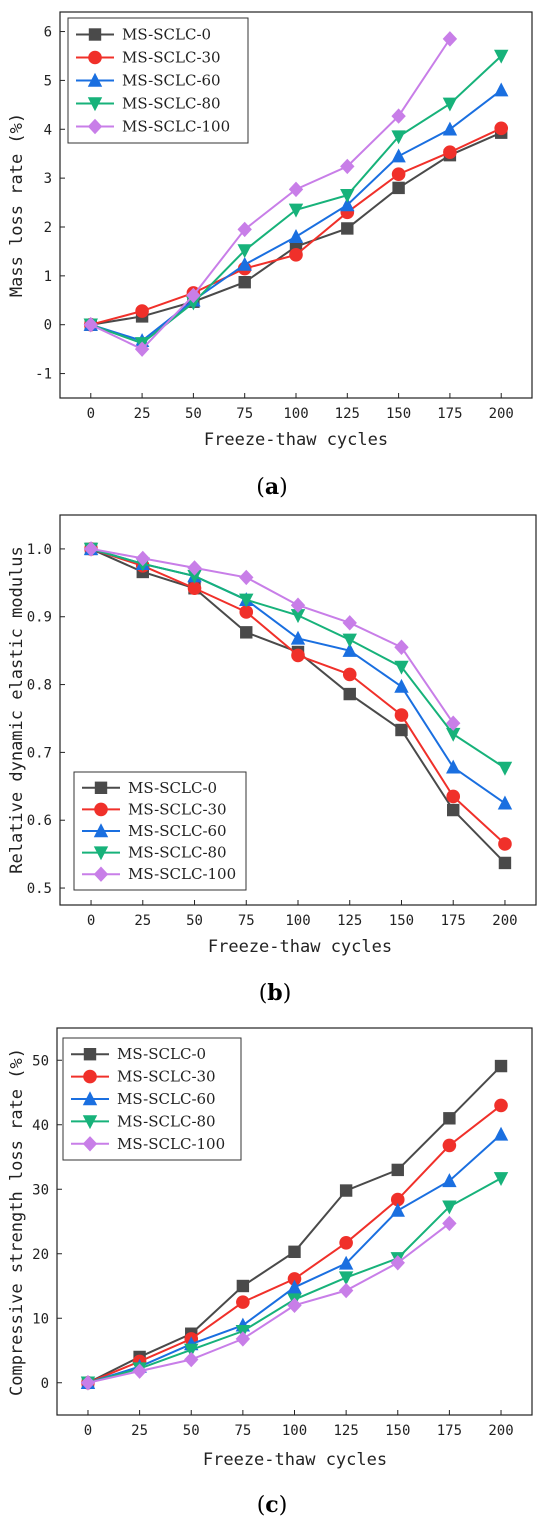 The image size is (550, 1526). What do you see at coordinates (275, 993) in the screenshot?
I see `panel-label-b: (b)` at bounding box center [275, 993].